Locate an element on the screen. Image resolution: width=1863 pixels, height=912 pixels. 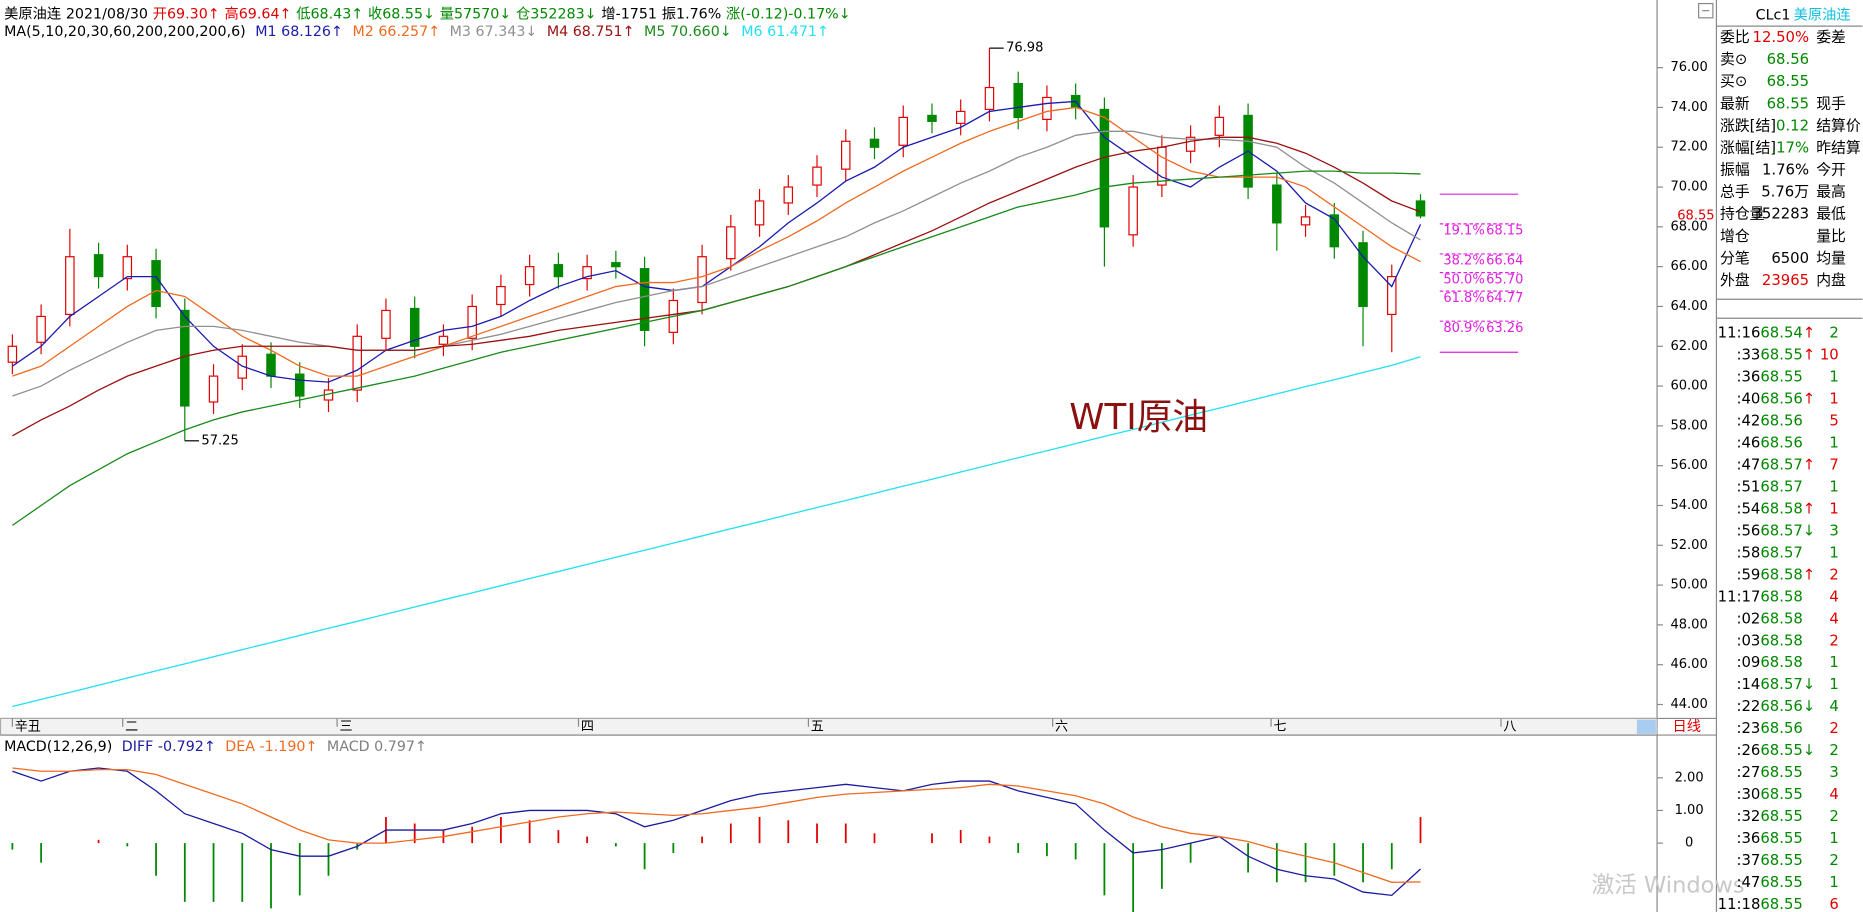
side-code: CLc1 is located at coordinates (1773, 15).